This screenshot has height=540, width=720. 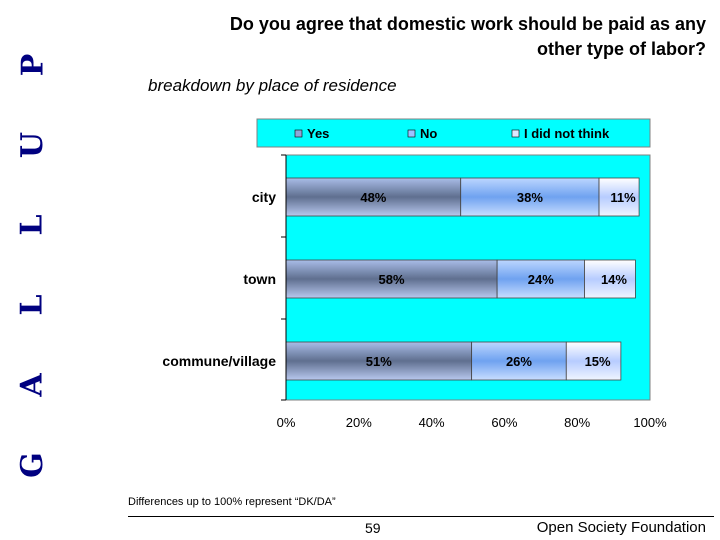 I want to click on x-tick-label: 0%, so click(x=286, y=422).